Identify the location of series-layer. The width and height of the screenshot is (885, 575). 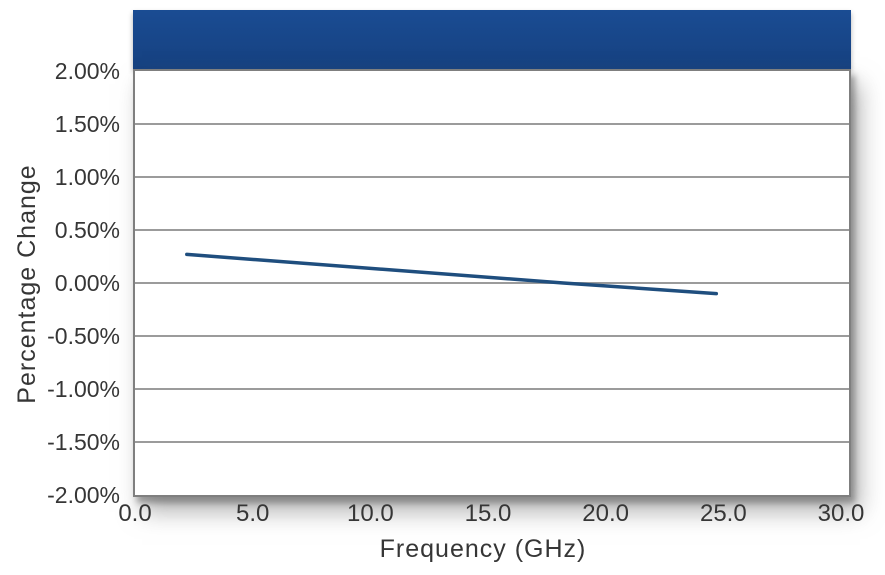
(452, 274).